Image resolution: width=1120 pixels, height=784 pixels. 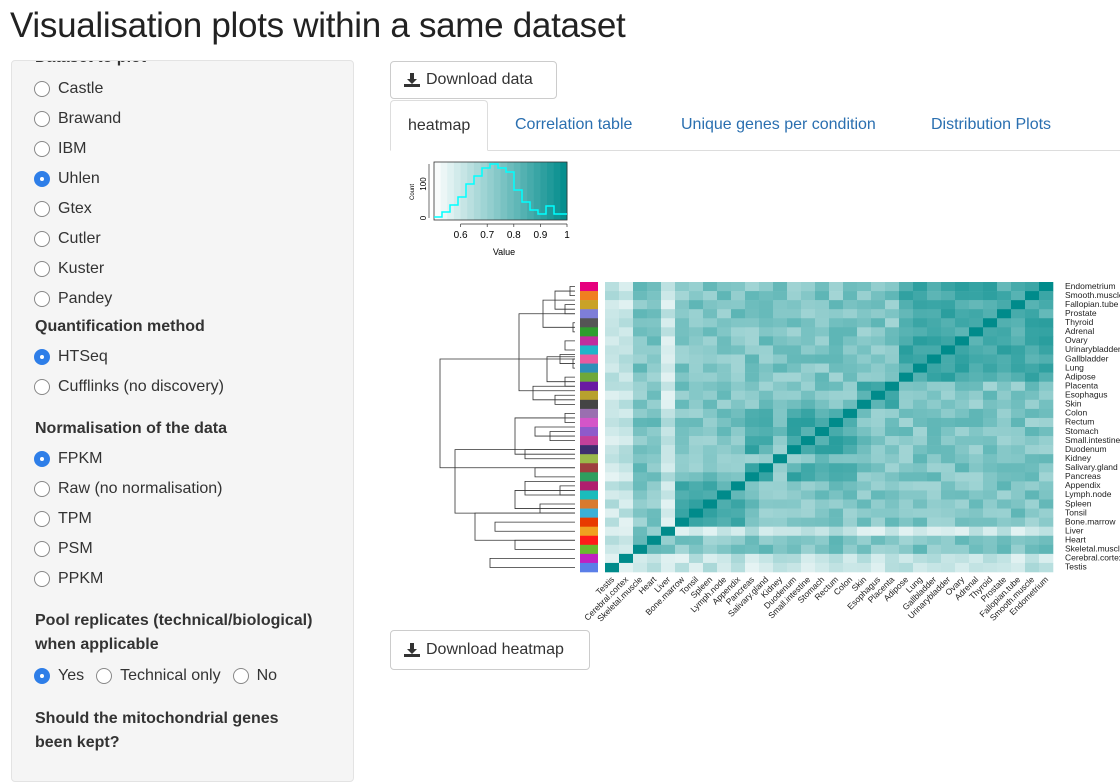 I want to click on tab-unique-genes-per-condition: Unique genes per condition, so click(x=778, y=124).